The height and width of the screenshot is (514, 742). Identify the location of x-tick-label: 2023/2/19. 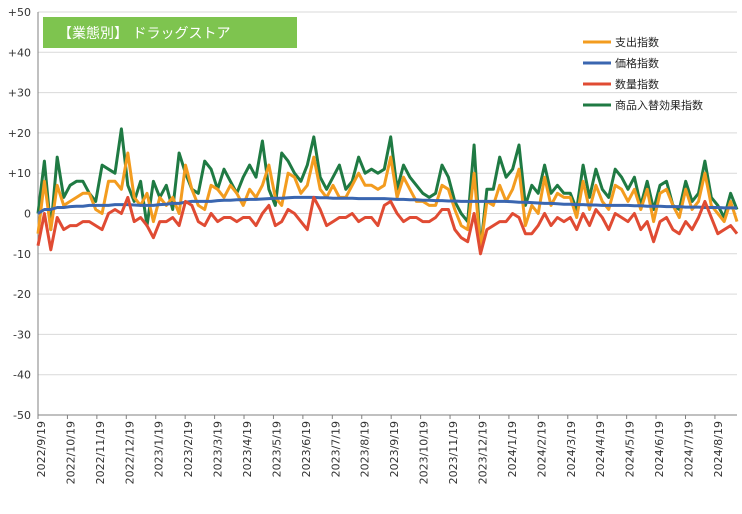
(188, 449).